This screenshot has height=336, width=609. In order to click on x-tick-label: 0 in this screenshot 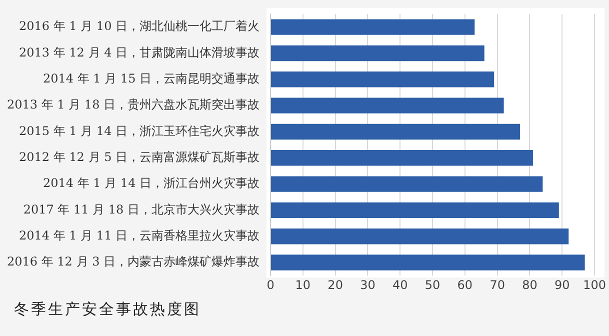, I will do `click(270, 285)`.